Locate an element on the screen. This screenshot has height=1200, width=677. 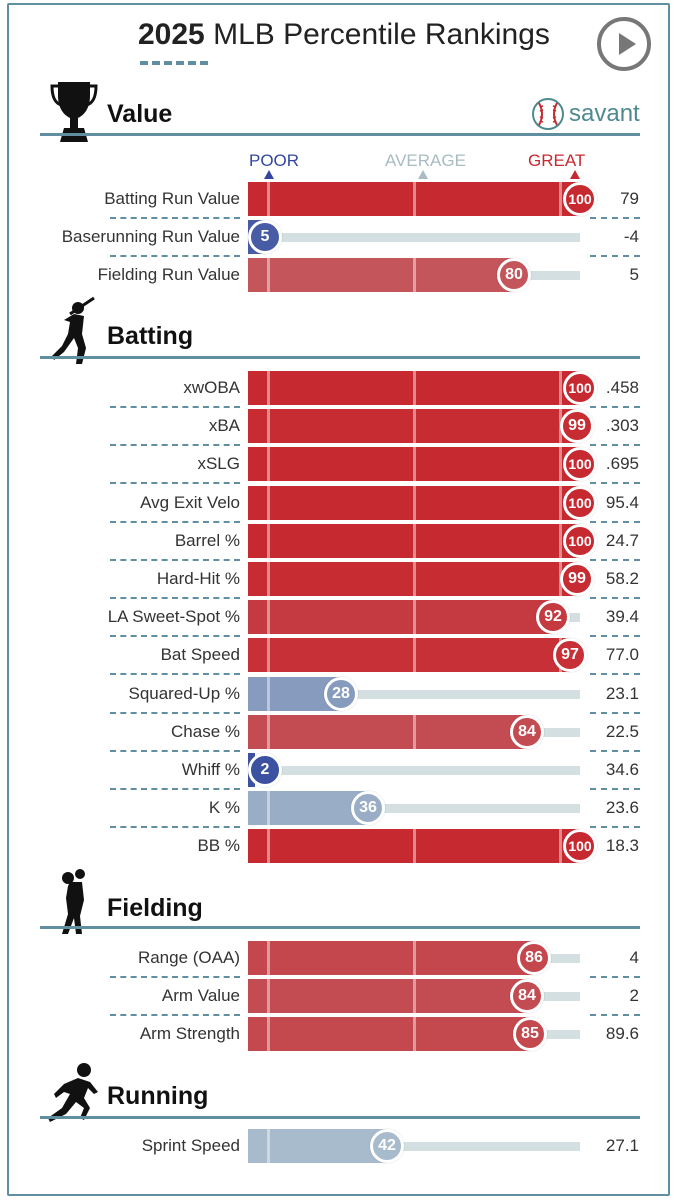
metric-label: Baserunning Run Value is located at coordinates (150, 237).